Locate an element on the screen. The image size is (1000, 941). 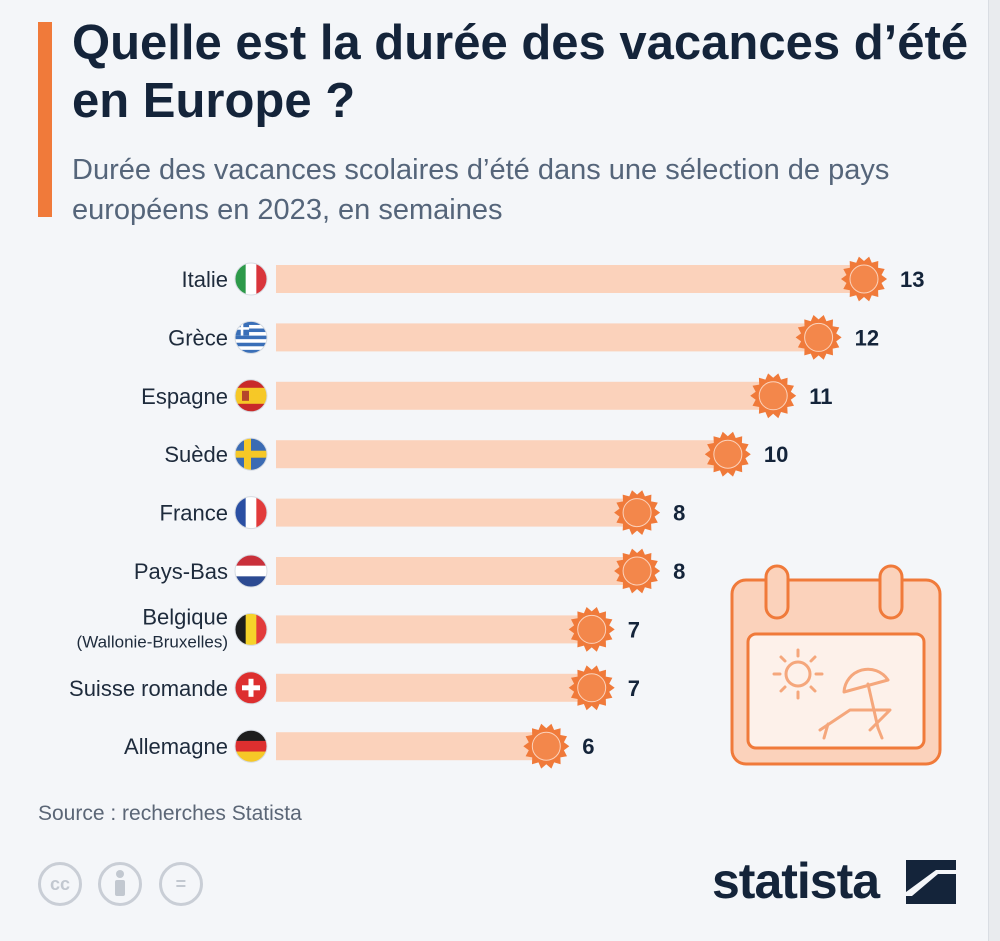
category-label: Suisse romande is located at coordinates (148, 688).